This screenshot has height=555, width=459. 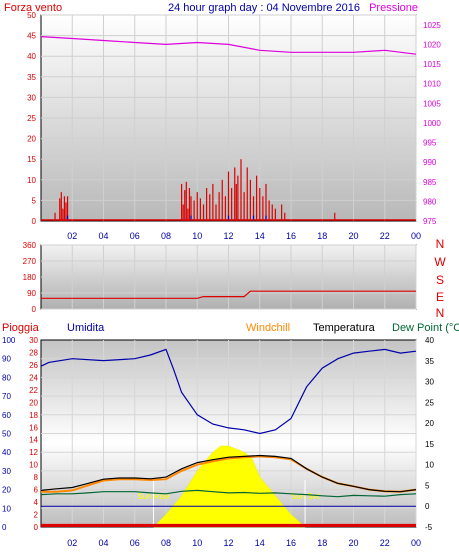 I want to click on direction-tick-label: 0, so click(x=34, y=309).